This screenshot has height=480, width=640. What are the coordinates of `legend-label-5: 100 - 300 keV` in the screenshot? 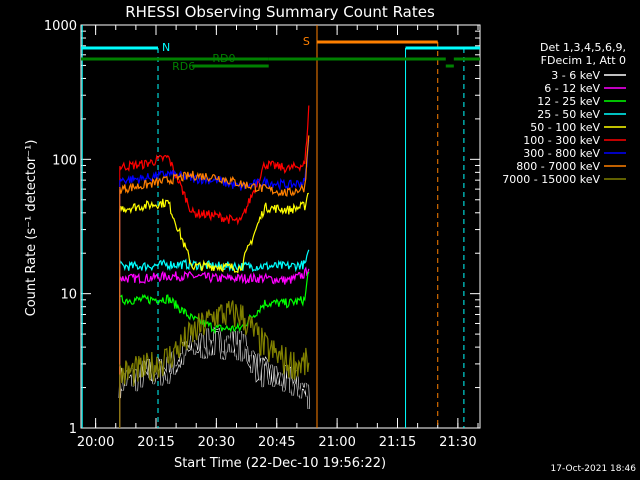 It's located at (561, 140).